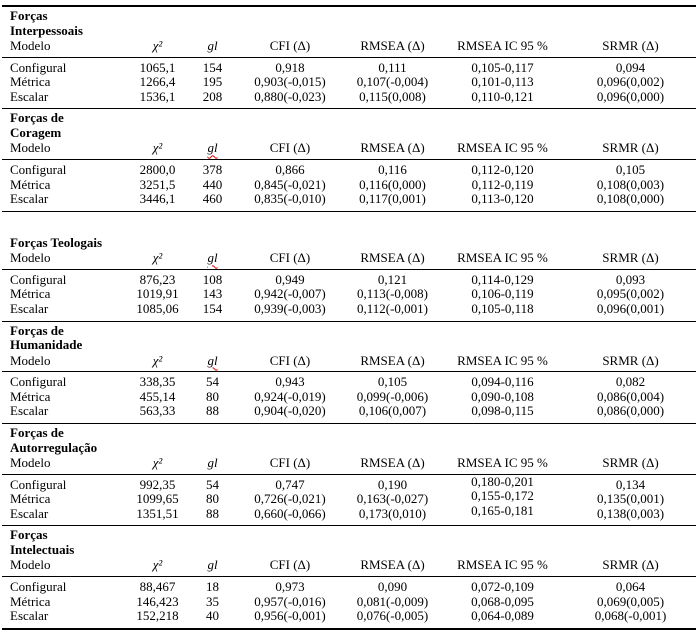 This screenshot has height=634, width=698. I want to click on cell-rmsea: 0,173(0,010), so click(392, 513).